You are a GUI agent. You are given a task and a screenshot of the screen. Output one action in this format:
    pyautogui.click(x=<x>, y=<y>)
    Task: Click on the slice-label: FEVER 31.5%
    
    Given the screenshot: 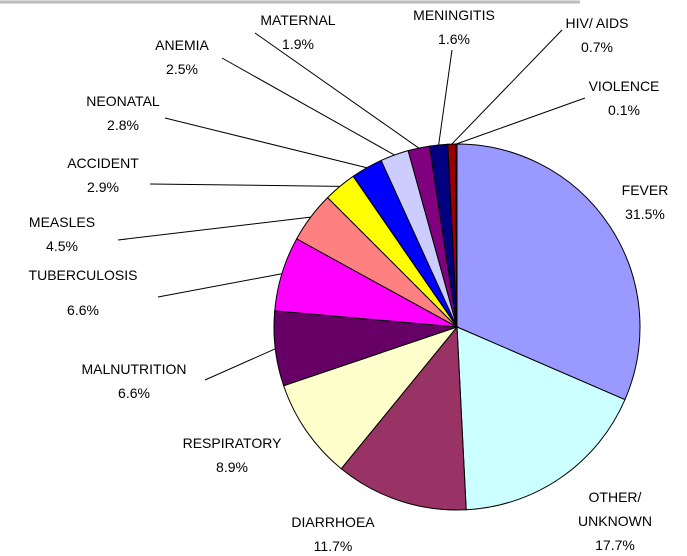 What is the action you would take?
    pyautogui.click(x=645, y=202)
    